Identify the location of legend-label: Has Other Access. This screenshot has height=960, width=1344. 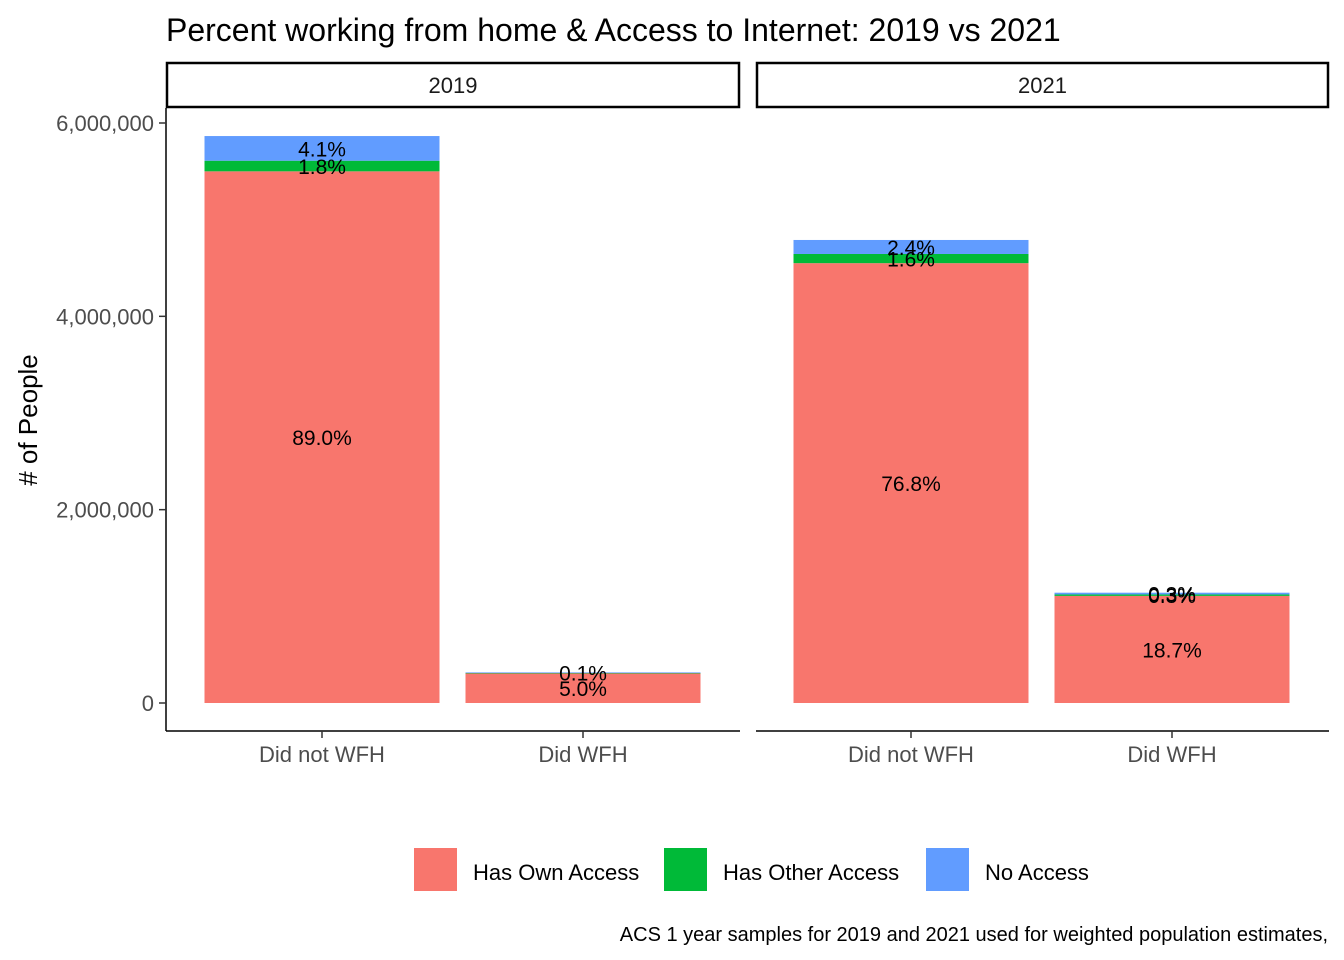
(811, 872).